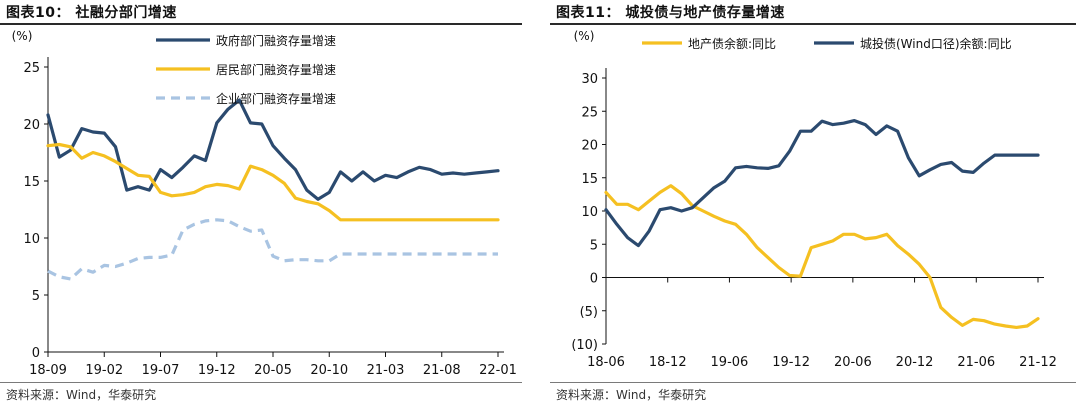 The height and width of the screenshot is (407, 1080). Describe the element at coordinates (276, 69) in the screenshot. I see `legend-label: 居民部门融资存量增速` at that location.